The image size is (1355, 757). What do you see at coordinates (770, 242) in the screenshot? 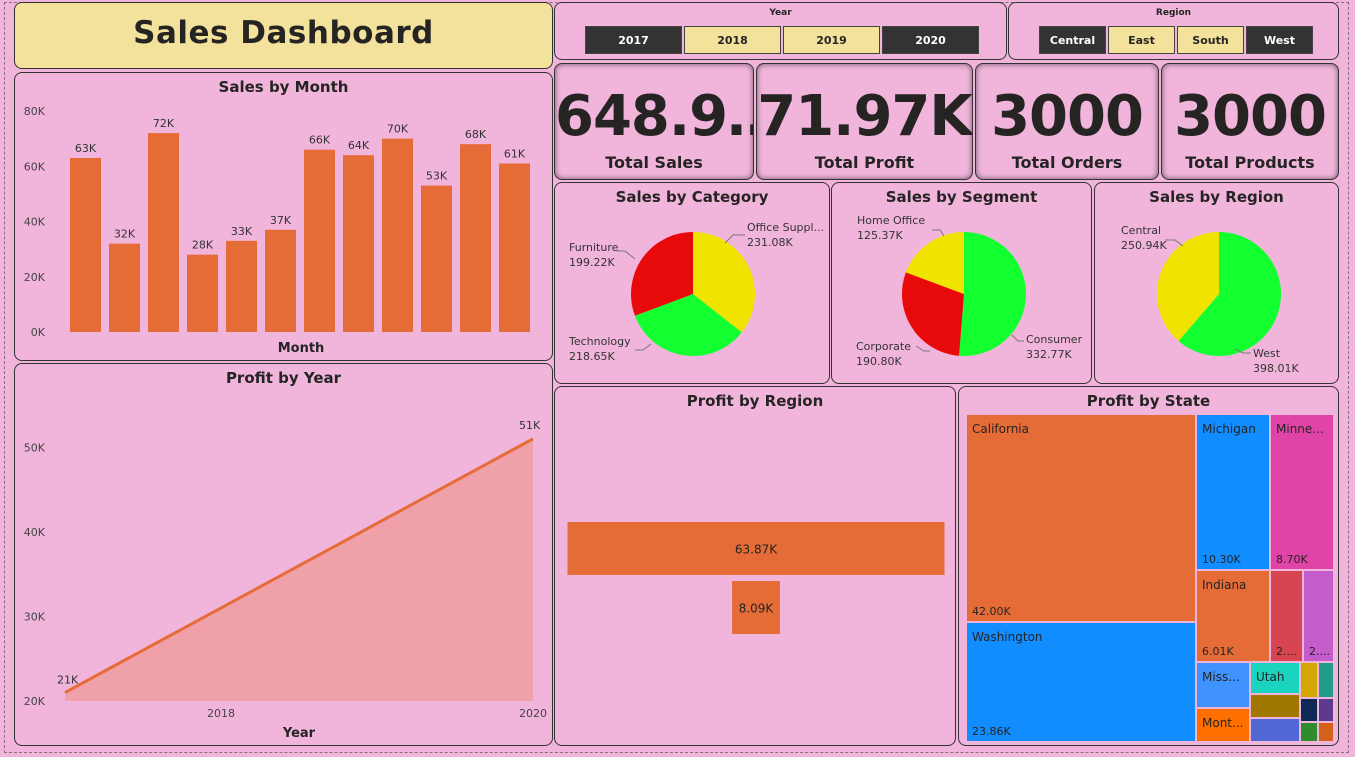
I see `slice-value: 231.08K` at bounding box center [770, 242].